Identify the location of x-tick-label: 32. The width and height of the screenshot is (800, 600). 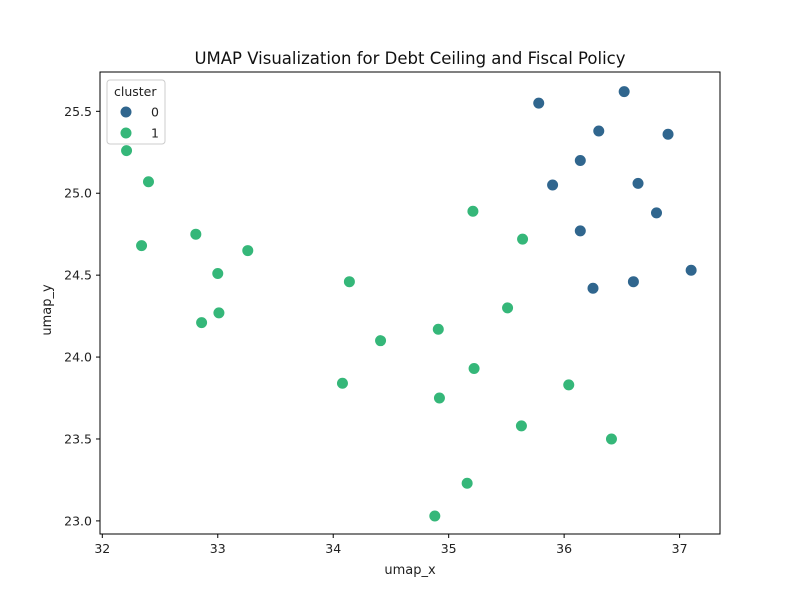
(102, 548).